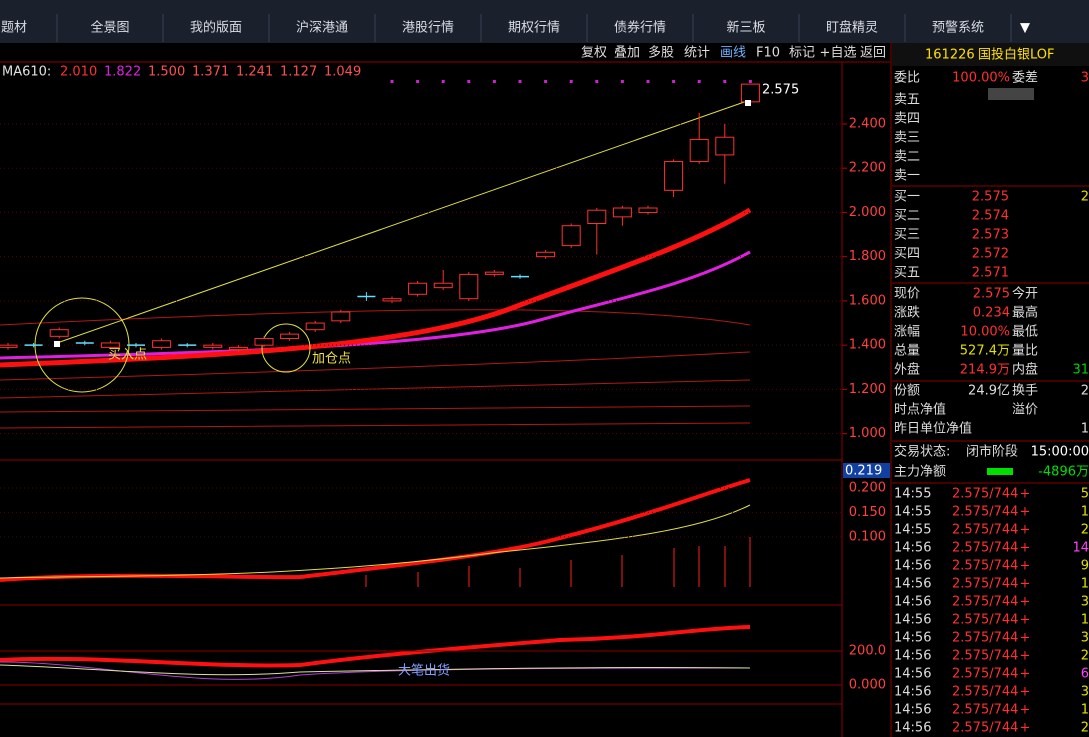  What do you see at coordinates (1085, 674) in the screenshot?
I see `tick-volume: 6` at bounding box center [1085, 674].